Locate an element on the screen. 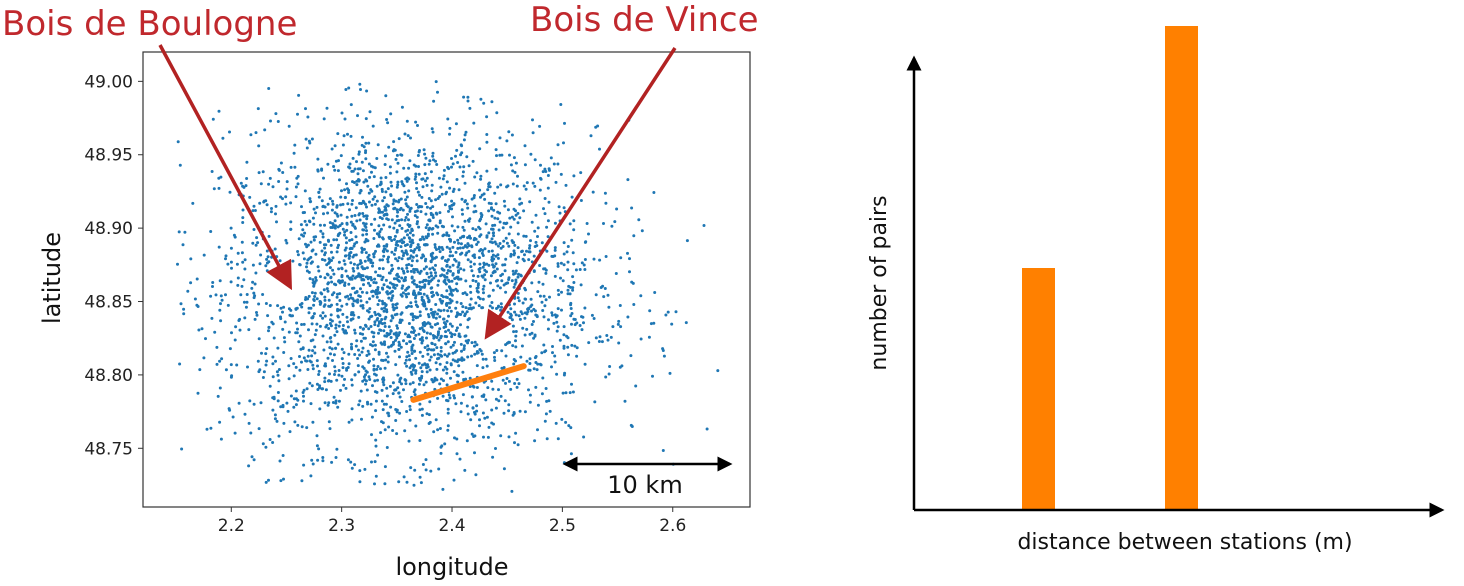  x-tick-label: 2.5 is located at coordinates (562, 526).